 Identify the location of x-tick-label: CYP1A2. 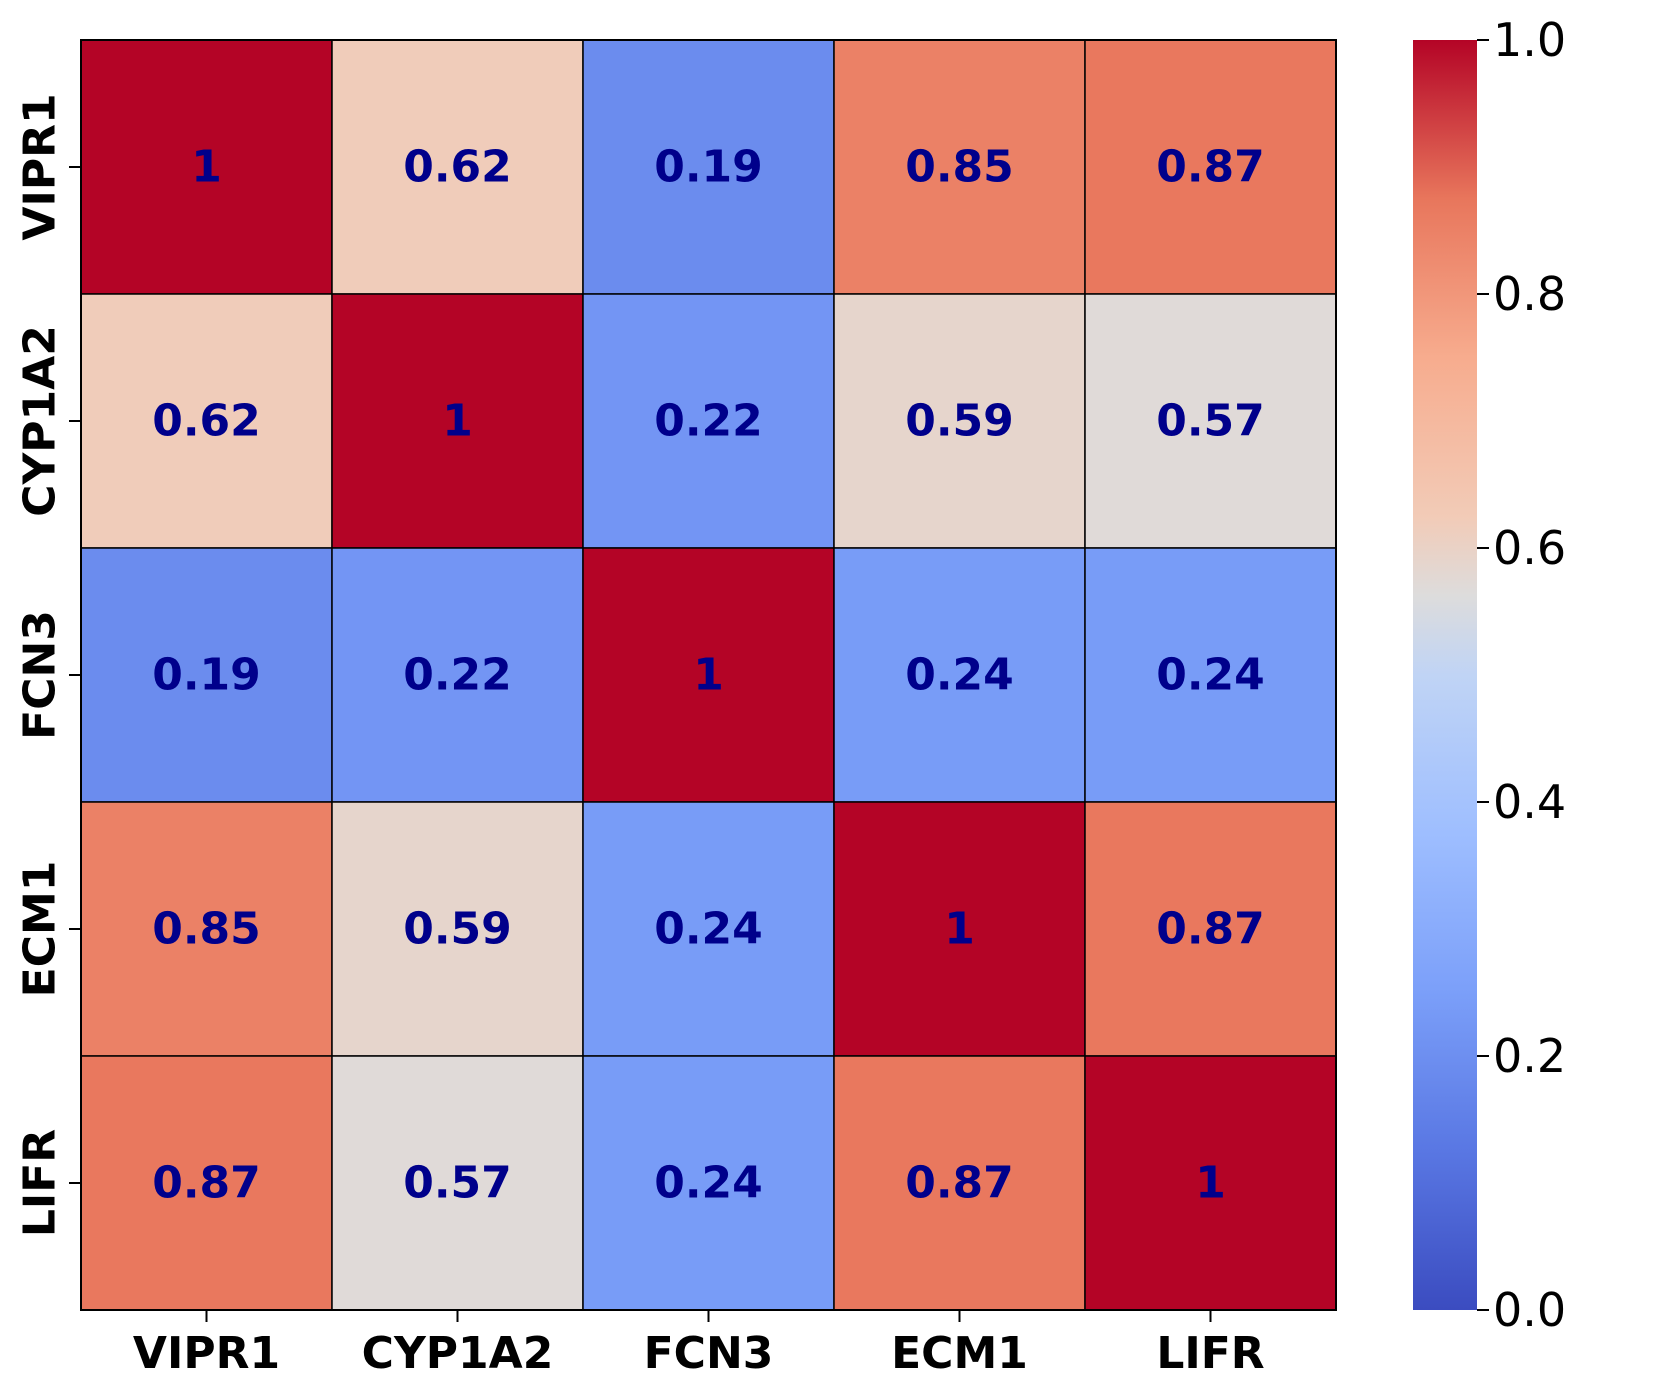
(458, 1353).